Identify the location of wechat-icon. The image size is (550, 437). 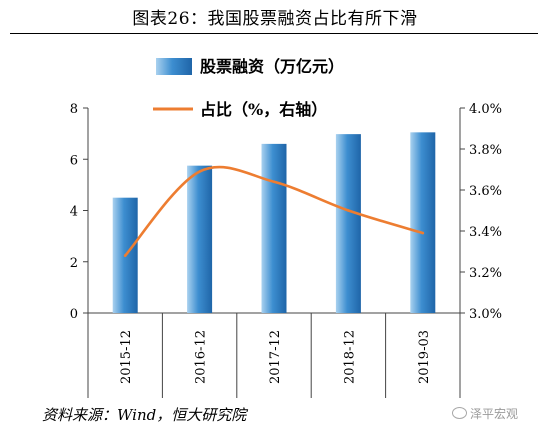
(459, 413).